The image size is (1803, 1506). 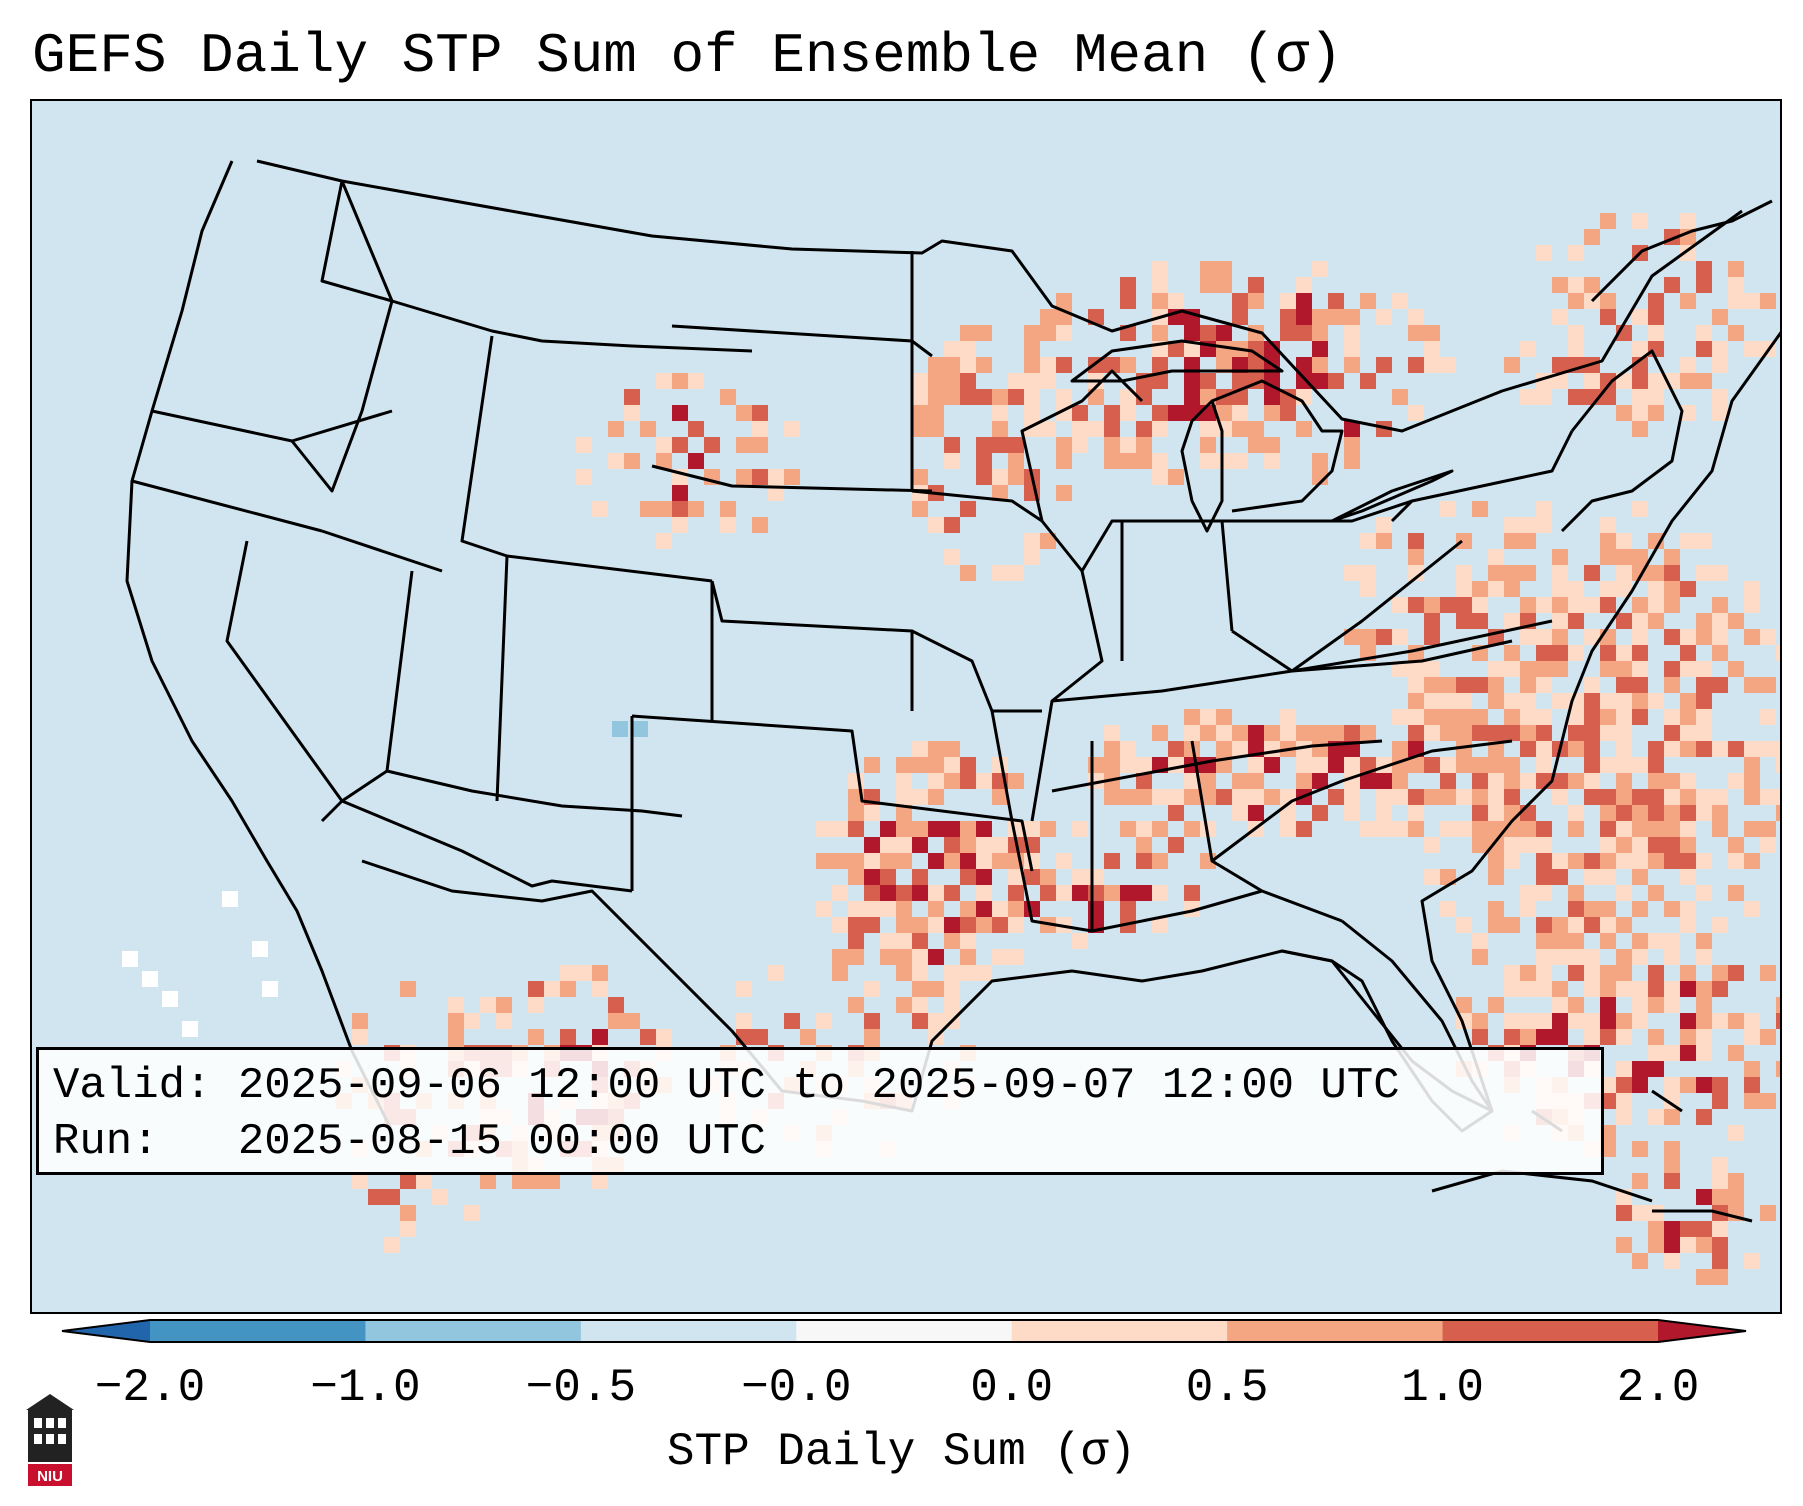 What do you see at coordinates (1422, 646) in the screenshot?
I see `border-va-nc` at bounding box center [1422, 646].